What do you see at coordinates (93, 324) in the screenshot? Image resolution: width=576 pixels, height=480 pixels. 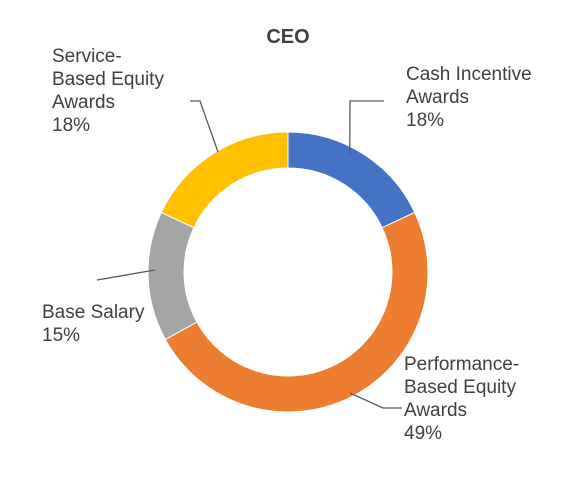 I see `slice-label: Base Salary 15%` at bounding box center [93, 324].